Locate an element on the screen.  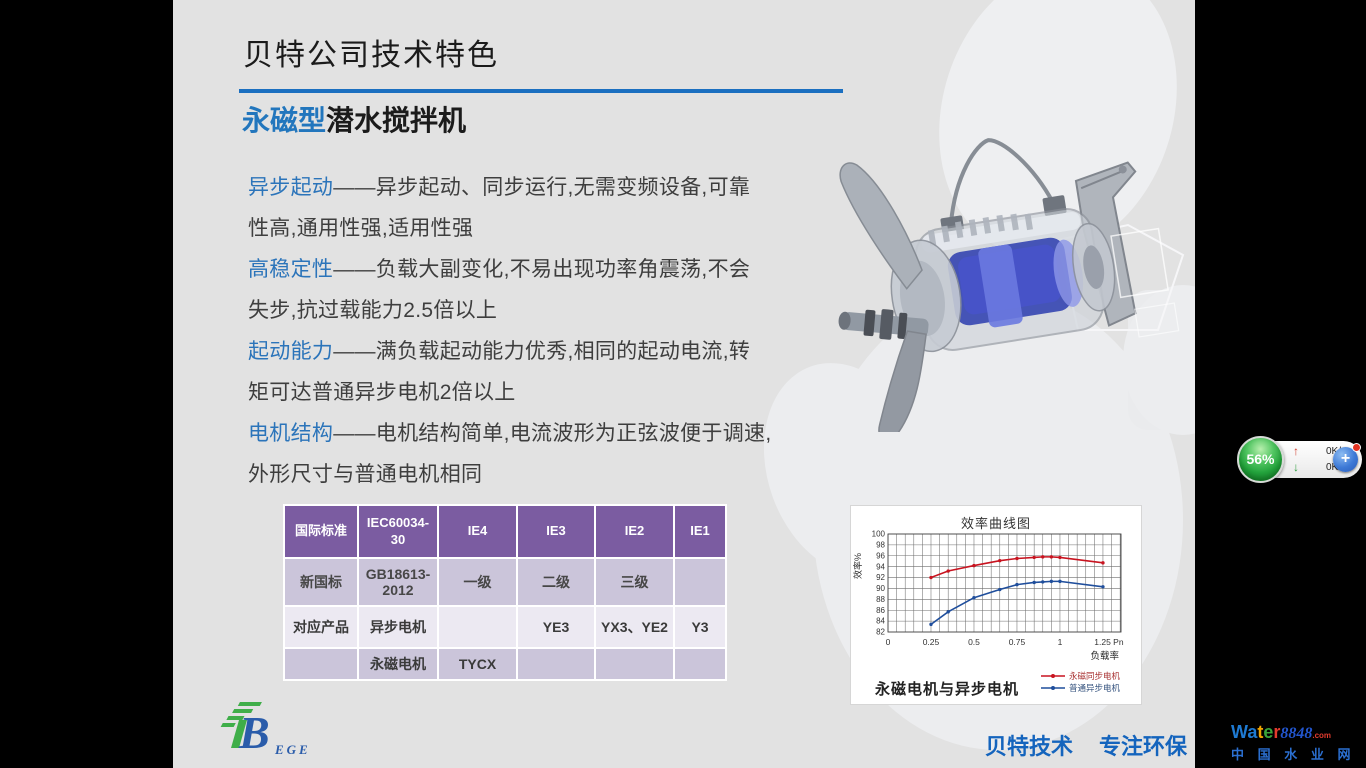
feature-line: 失步,抗过载能力2.5倍以上 is located at coordinates (548, 310).